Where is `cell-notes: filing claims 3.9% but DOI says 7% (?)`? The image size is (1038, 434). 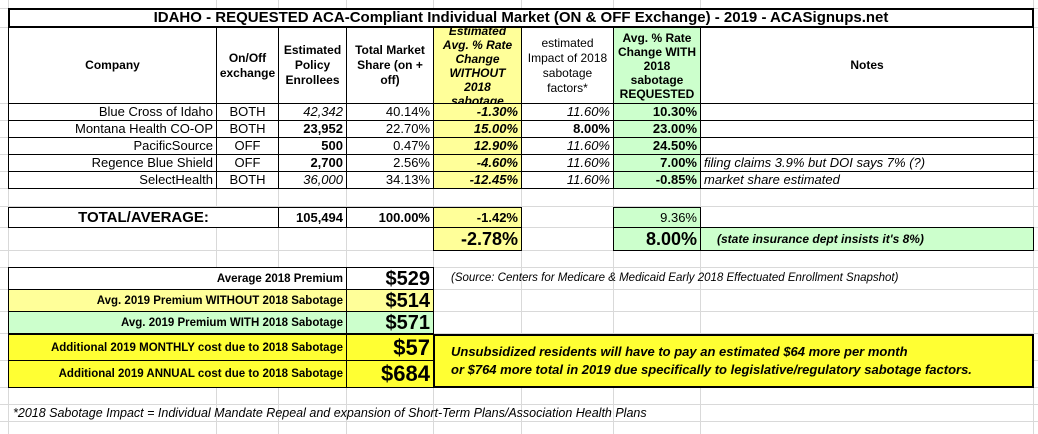
cell-notes: filing claims 3.9% but DOI says 7% (?) is located at coordinates (867, 163).